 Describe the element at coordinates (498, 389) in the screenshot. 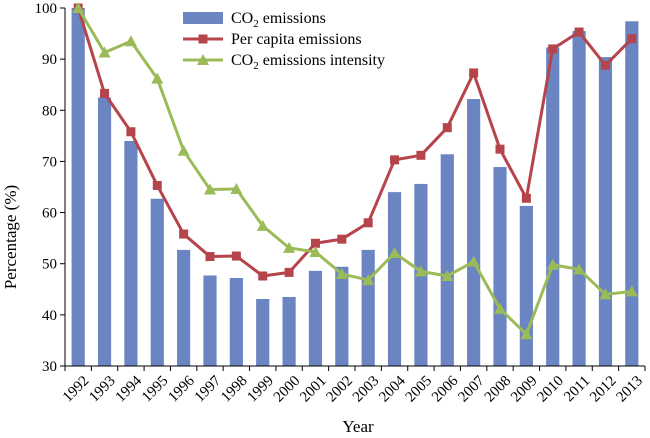

I see `x-tick-label: 2008` at that location.